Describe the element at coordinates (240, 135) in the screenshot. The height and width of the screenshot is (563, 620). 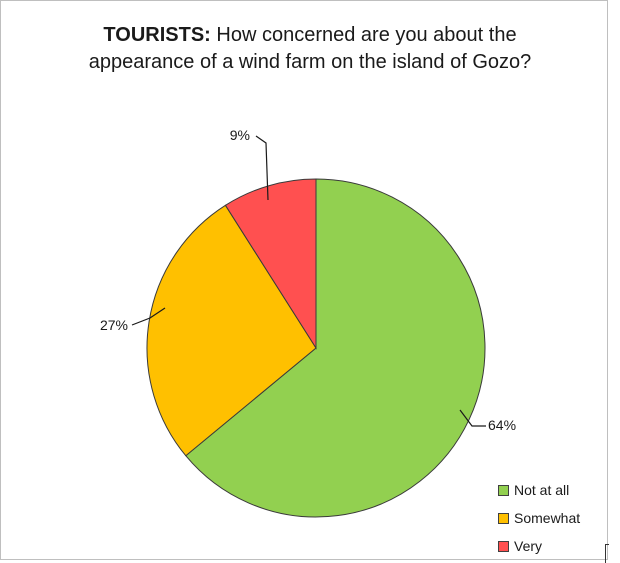
I see `data-label: 9%` at that location.